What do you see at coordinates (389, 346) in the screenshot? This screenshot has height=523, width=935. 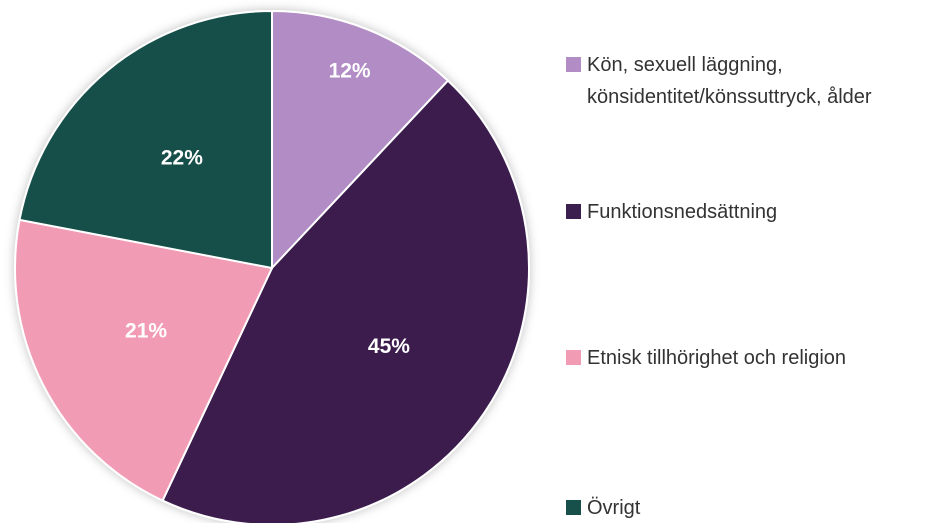 I see `data-label: 45%` at bounding box center [389, 346].